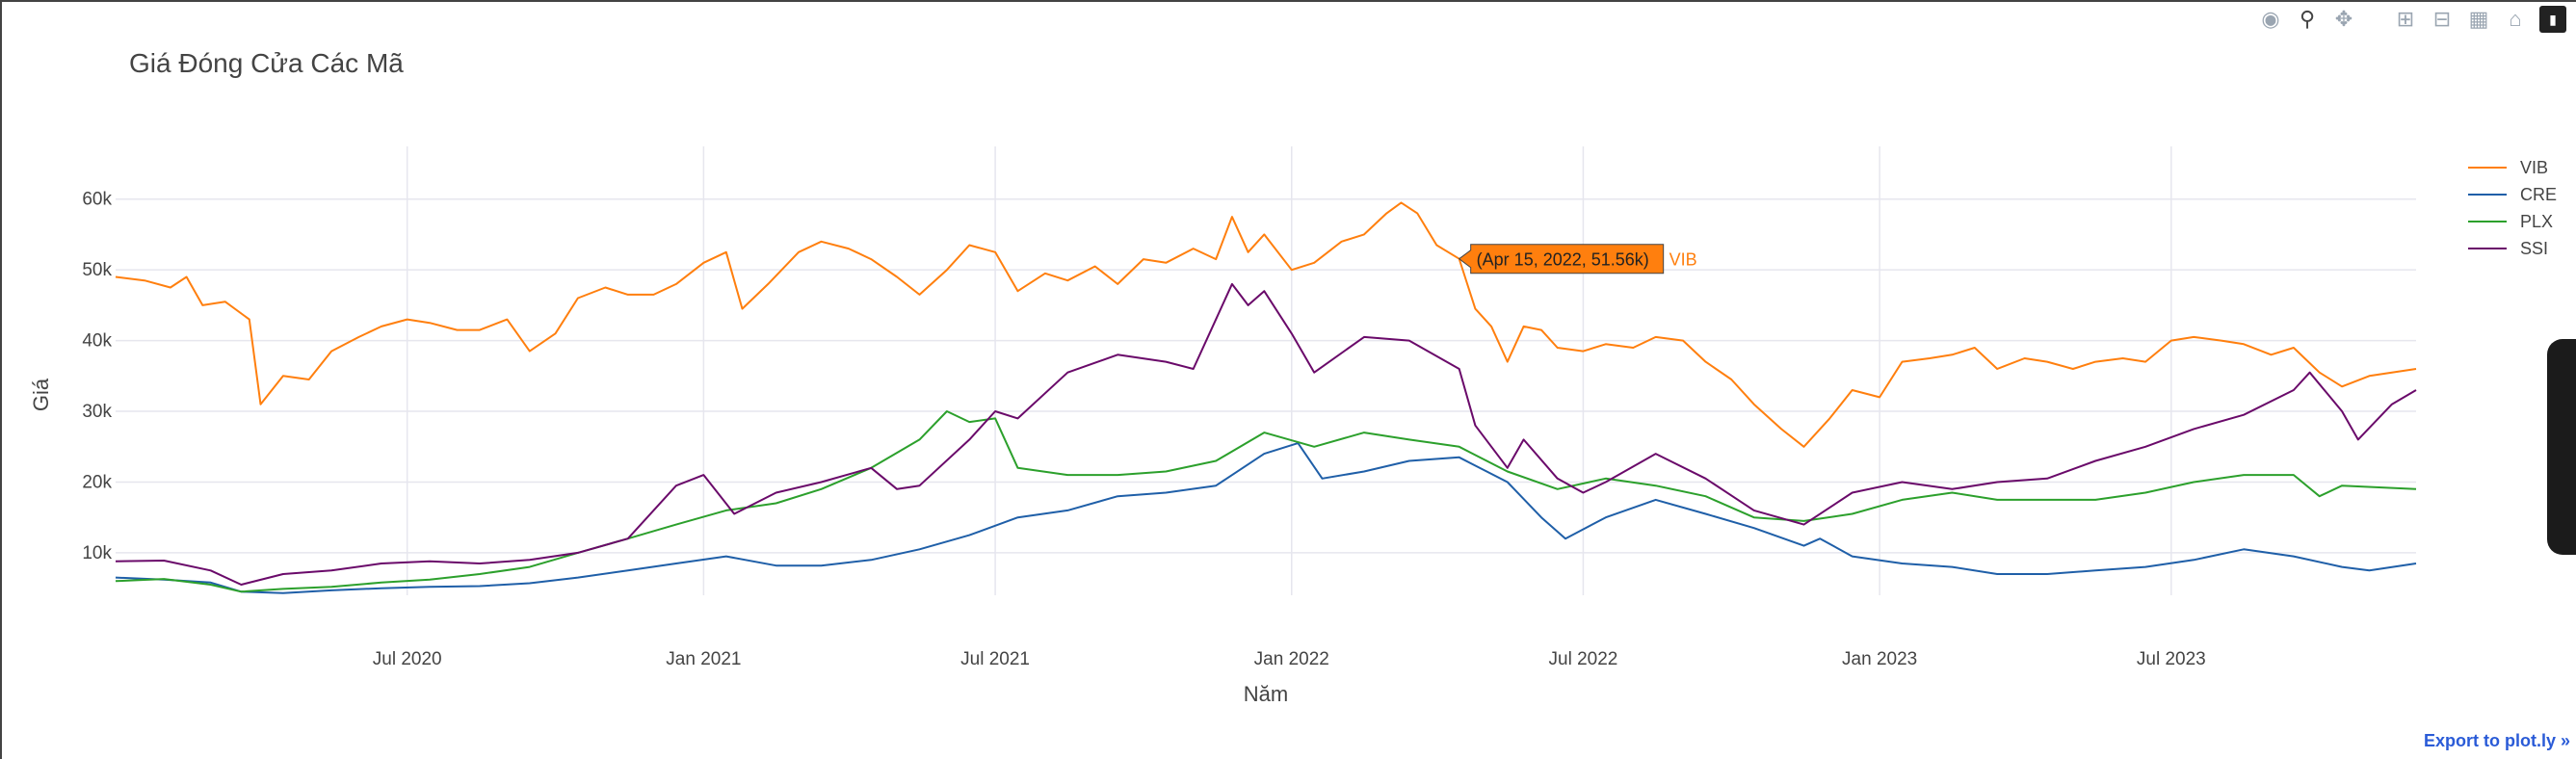 This screenshot has height=759, width=2576. What do you see at coordinates (2513, 248) in the screenshot?
I see `legend-item-ssi: SSI` at bounding box center [2513, 248].